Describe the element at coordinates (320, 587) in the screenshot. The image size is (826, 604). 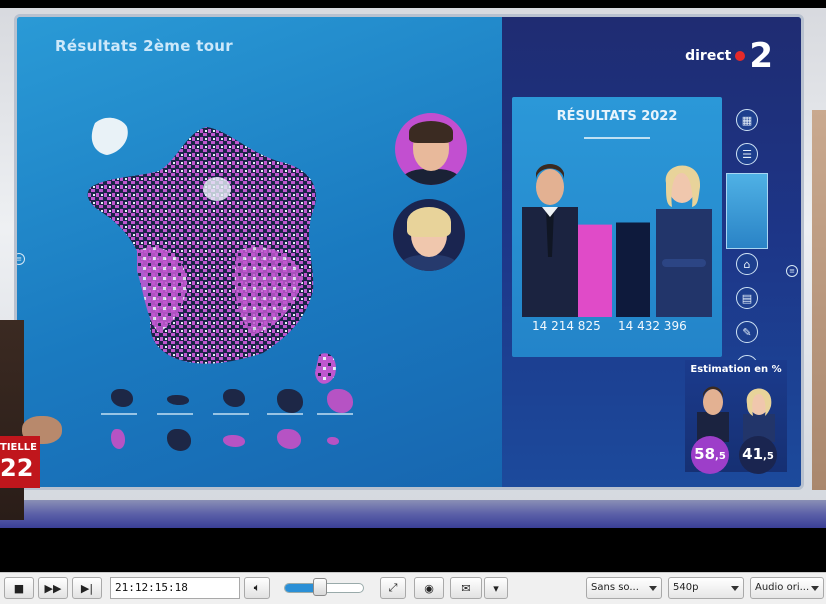
I see `volume-slider-thumb` at that location.